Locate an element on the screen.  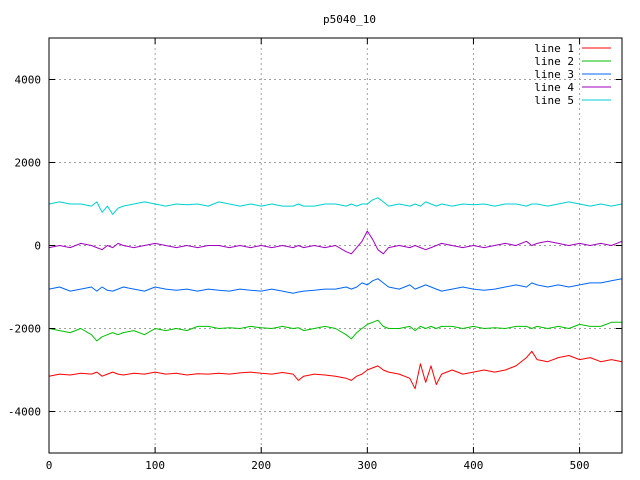
x-tick-label: 200 is located at coordinates (261, 465).